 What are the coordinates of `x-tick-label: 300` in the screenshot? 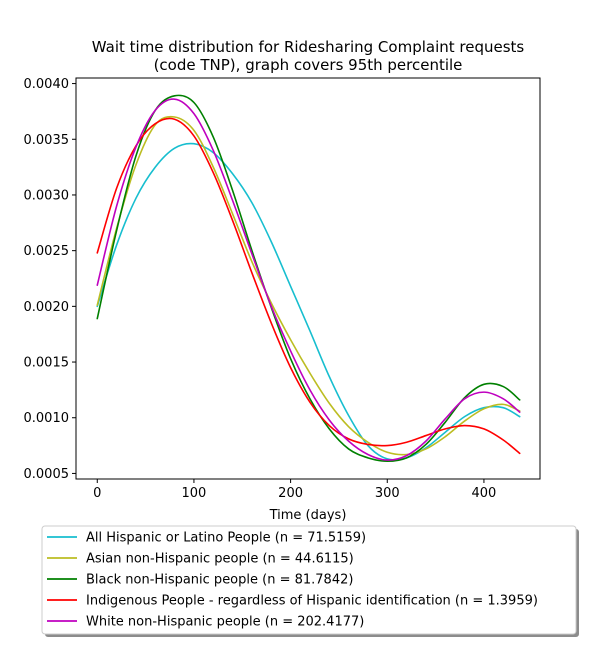 It's located at (387, 493).